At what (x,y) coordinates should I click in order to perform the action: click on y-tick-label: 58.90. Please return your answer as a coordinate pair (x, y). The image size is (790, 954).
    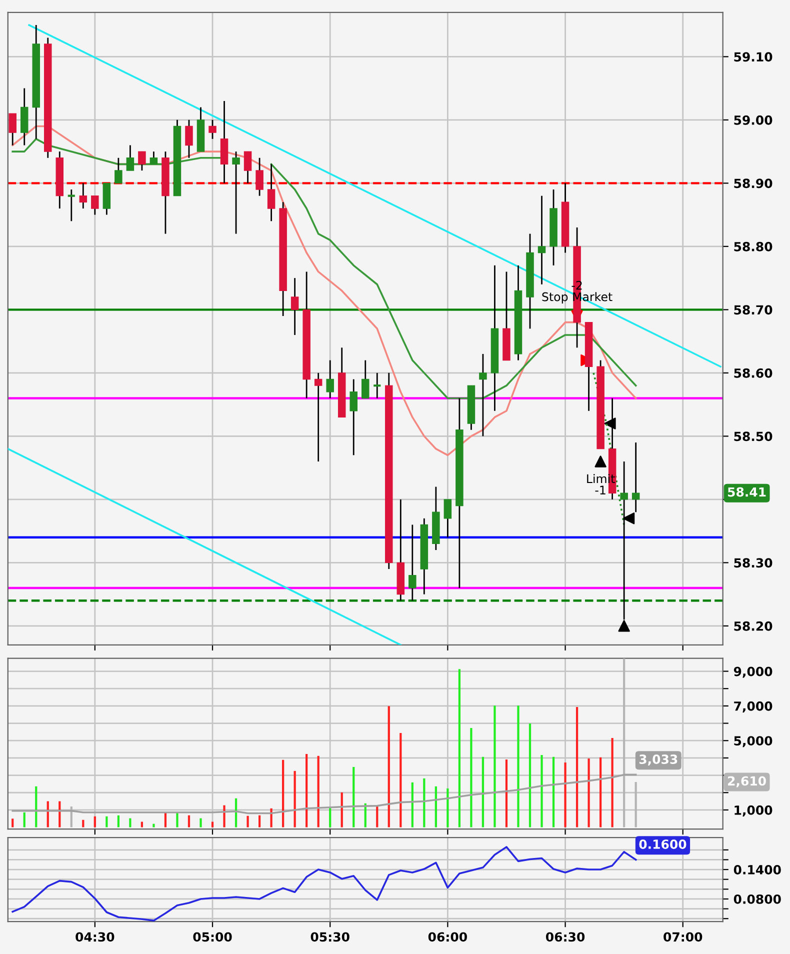
    Looking at the image, I should click on (753, 183).